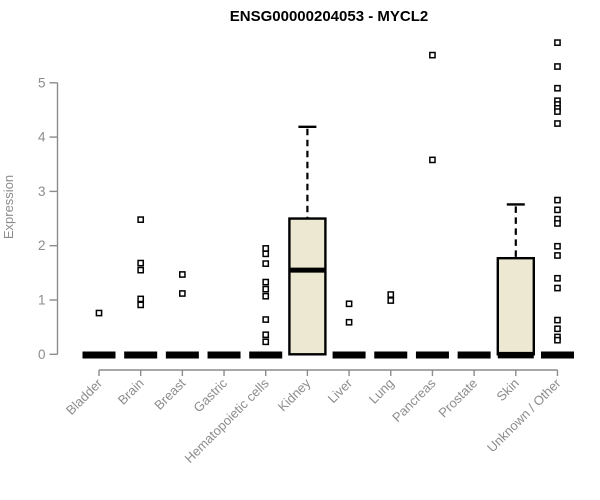 Image resolution: width=600 pixels, height=500 pixels. I want to click on y-tick-label: 1, so click(42, 300).